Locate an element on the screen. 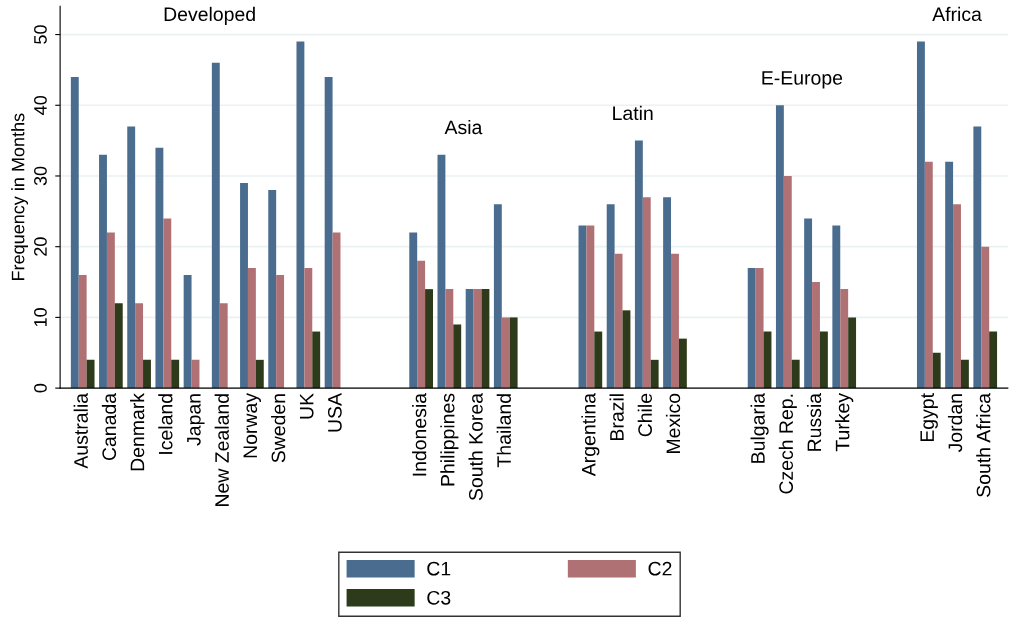 The width and height of the screenshot is (1019, 626). x-tick-label: Russia is located at coordinates (814, 421).